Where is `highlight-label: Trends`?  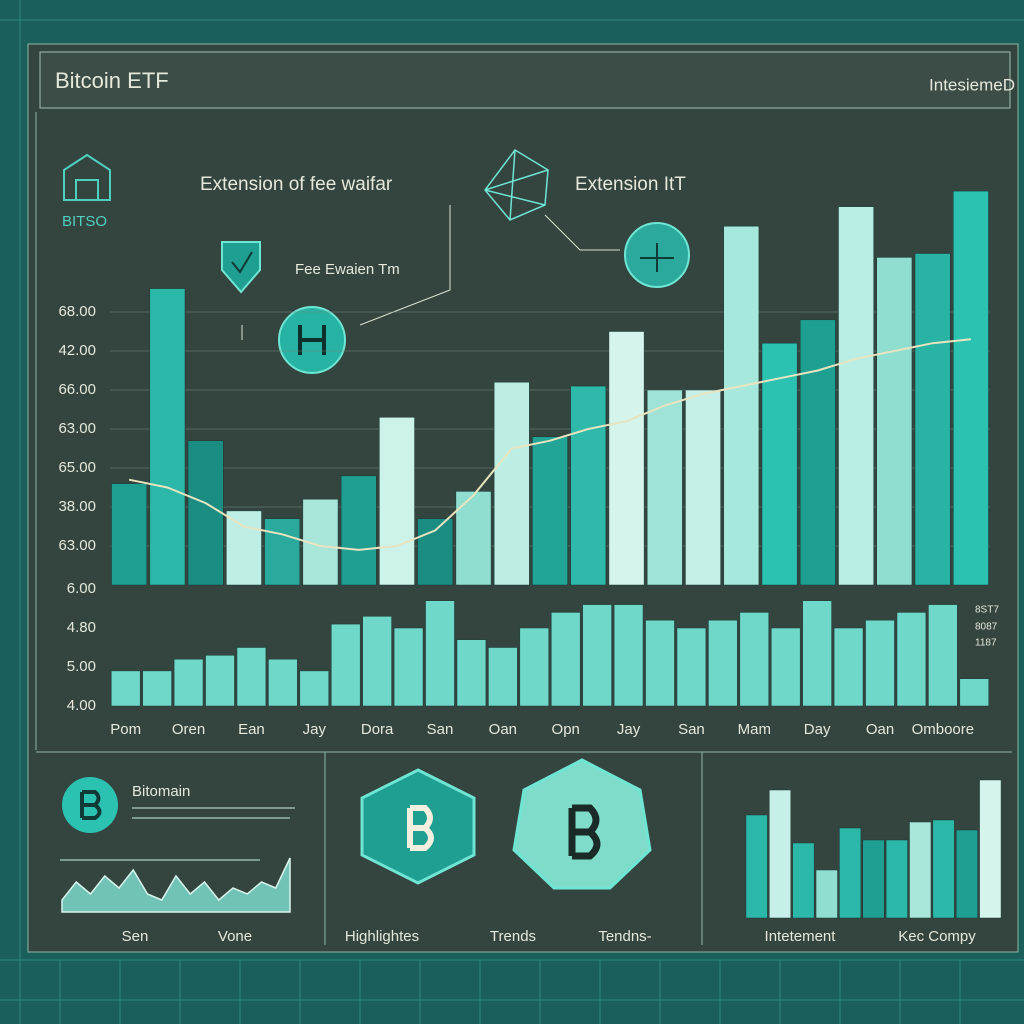
highlight-label: Trends is located at coordinates (513, 936).